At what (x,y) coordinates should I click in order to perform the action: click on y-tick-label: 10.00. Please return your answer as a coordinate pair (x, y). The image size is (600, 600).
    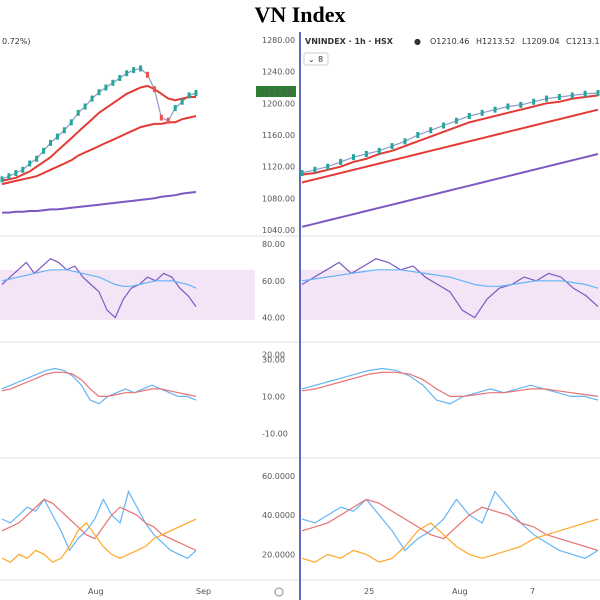
    Looking at the image, I should click on (273, 396).